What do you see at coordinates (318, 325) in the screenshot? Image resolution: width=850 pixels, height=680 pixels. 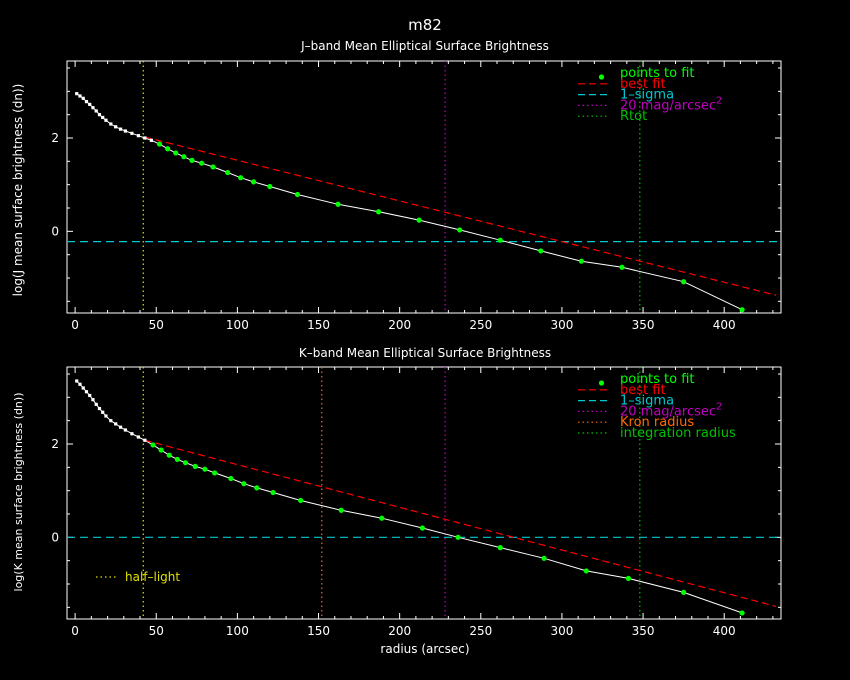 I see `x-tick-label: 150` at bounding box center [318, 325].